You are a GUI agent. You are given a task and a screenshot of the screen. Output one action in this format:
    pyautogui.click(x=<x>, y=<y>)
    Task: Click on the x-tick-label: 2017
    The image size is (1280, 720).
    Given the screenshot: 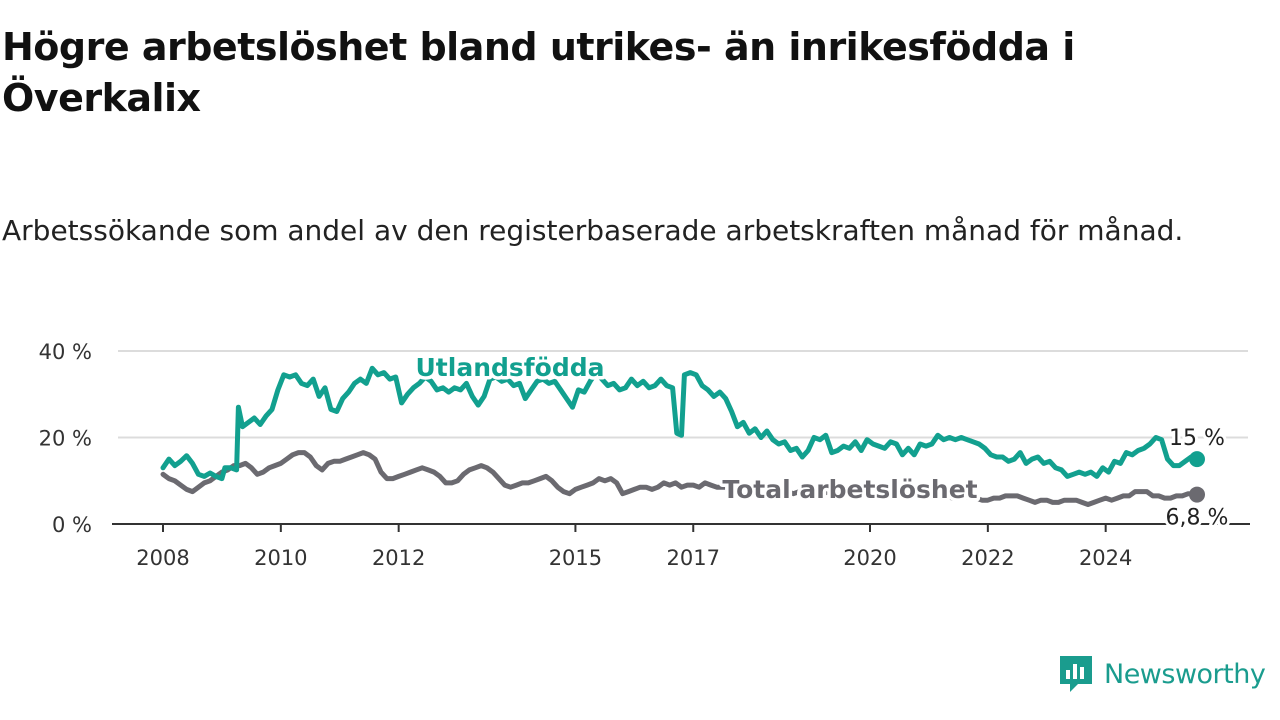 What is the action you would take?
    pyautogui.click(x=693, y=558)
    